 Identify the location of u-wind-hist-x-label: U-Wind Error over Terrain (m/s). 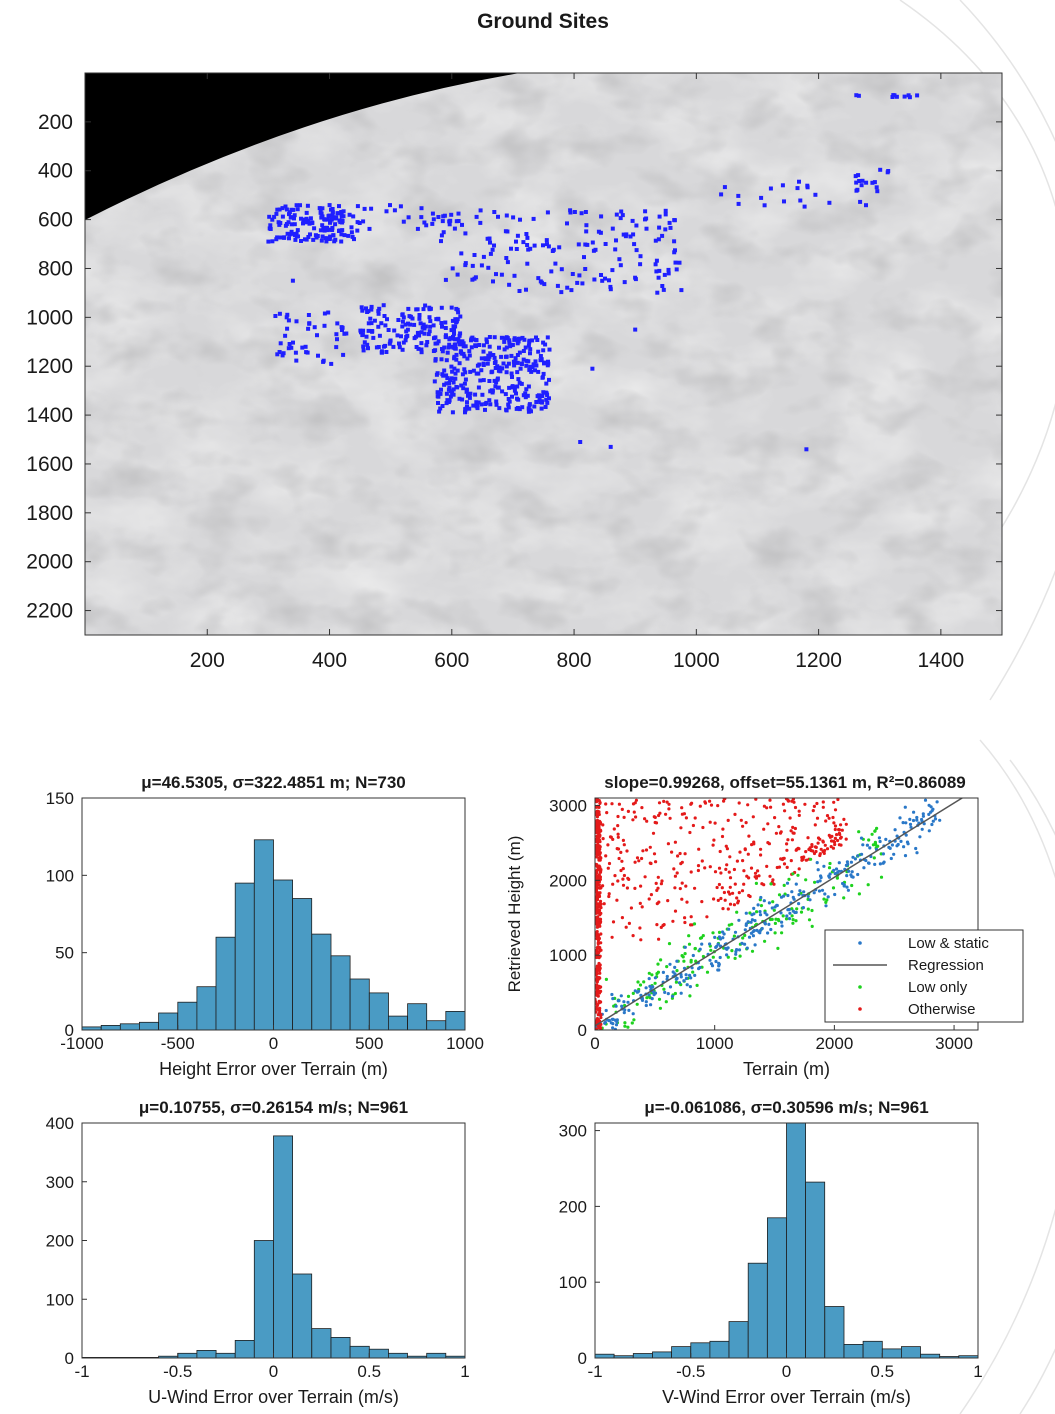
(273, 1397).